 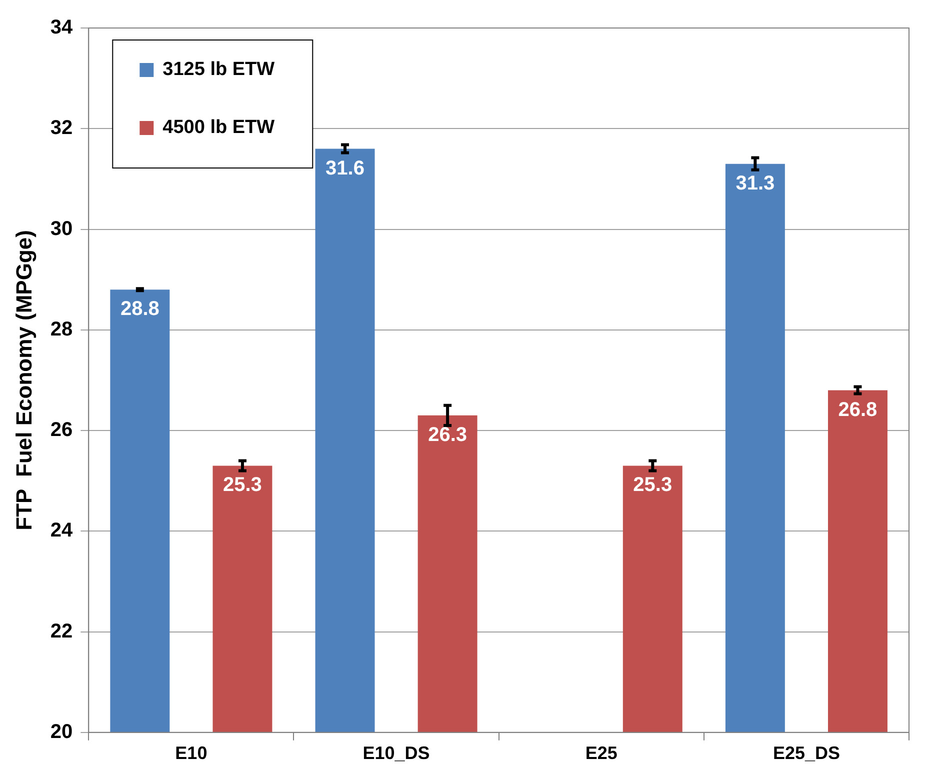 I want to click on x-tick-label: E25_DS, so click(x=806, y=753).